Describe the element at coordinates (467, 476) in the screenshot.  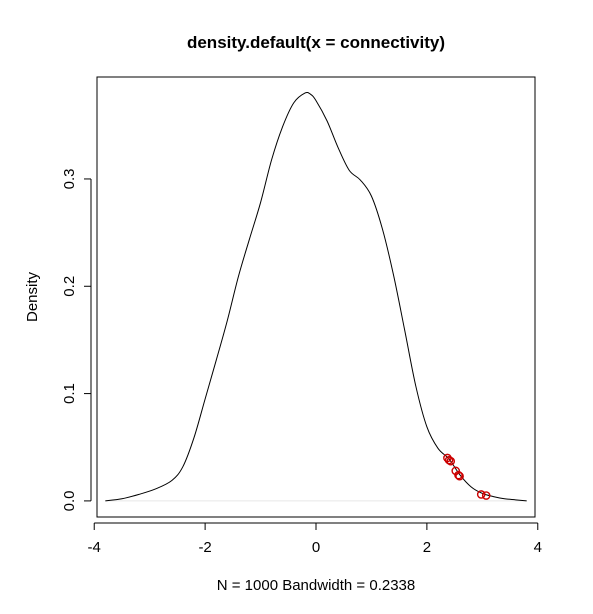
I see `highlight-points` at that location.